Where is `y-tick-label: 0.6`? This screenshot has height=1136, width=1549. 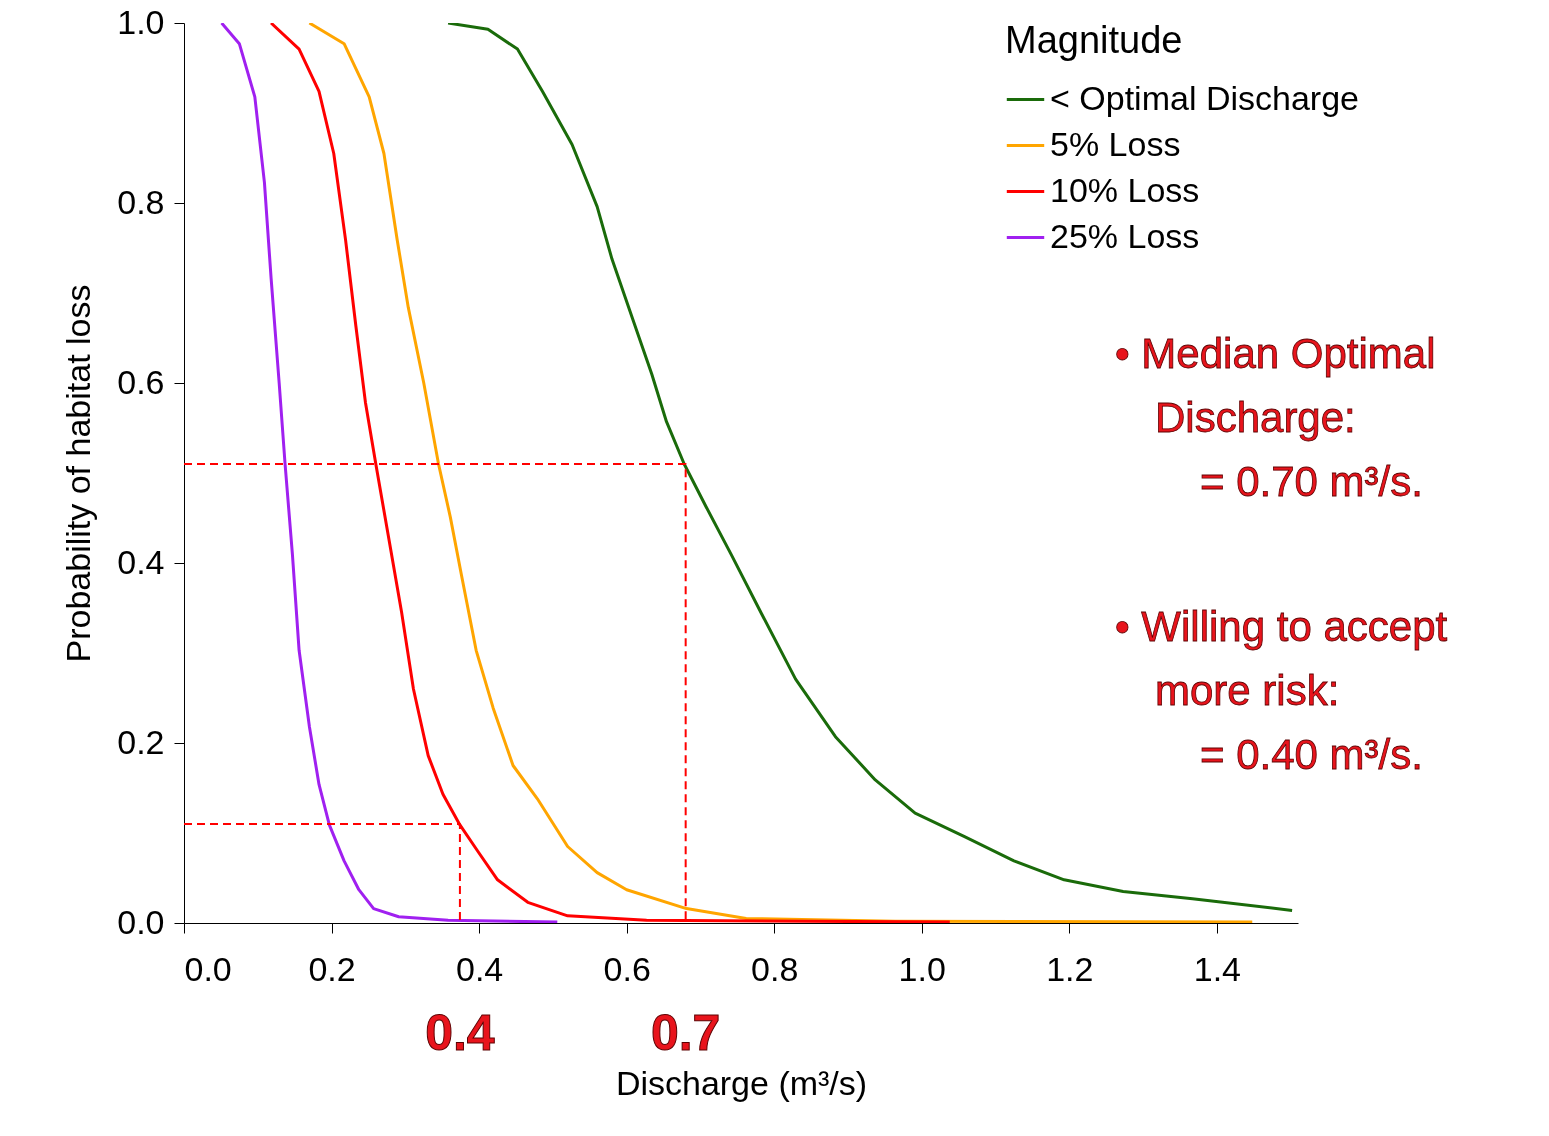
y-tick-label: 0.6 is located at coordinates (141, 381).